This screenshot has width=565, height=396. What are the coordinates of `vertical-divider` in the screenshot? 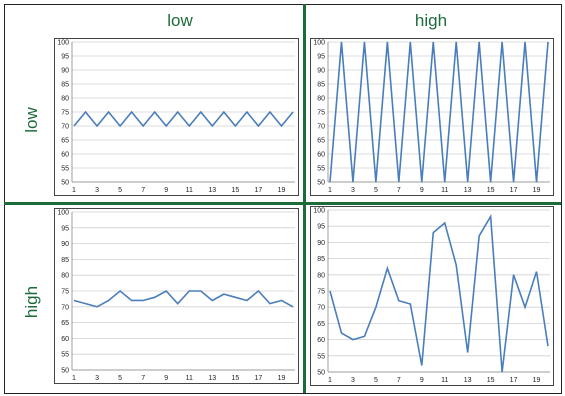 It's located at (304, 198).